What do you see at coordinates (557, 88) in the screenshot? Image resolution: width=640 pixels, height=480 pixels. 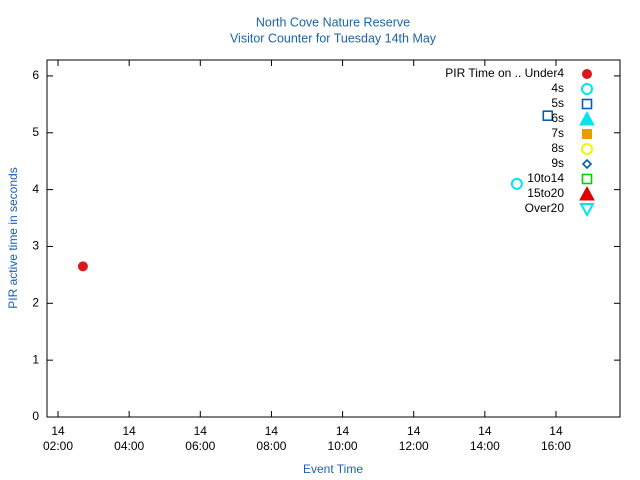 I see `legend-label: 4s` at bounding box center [557, 88].